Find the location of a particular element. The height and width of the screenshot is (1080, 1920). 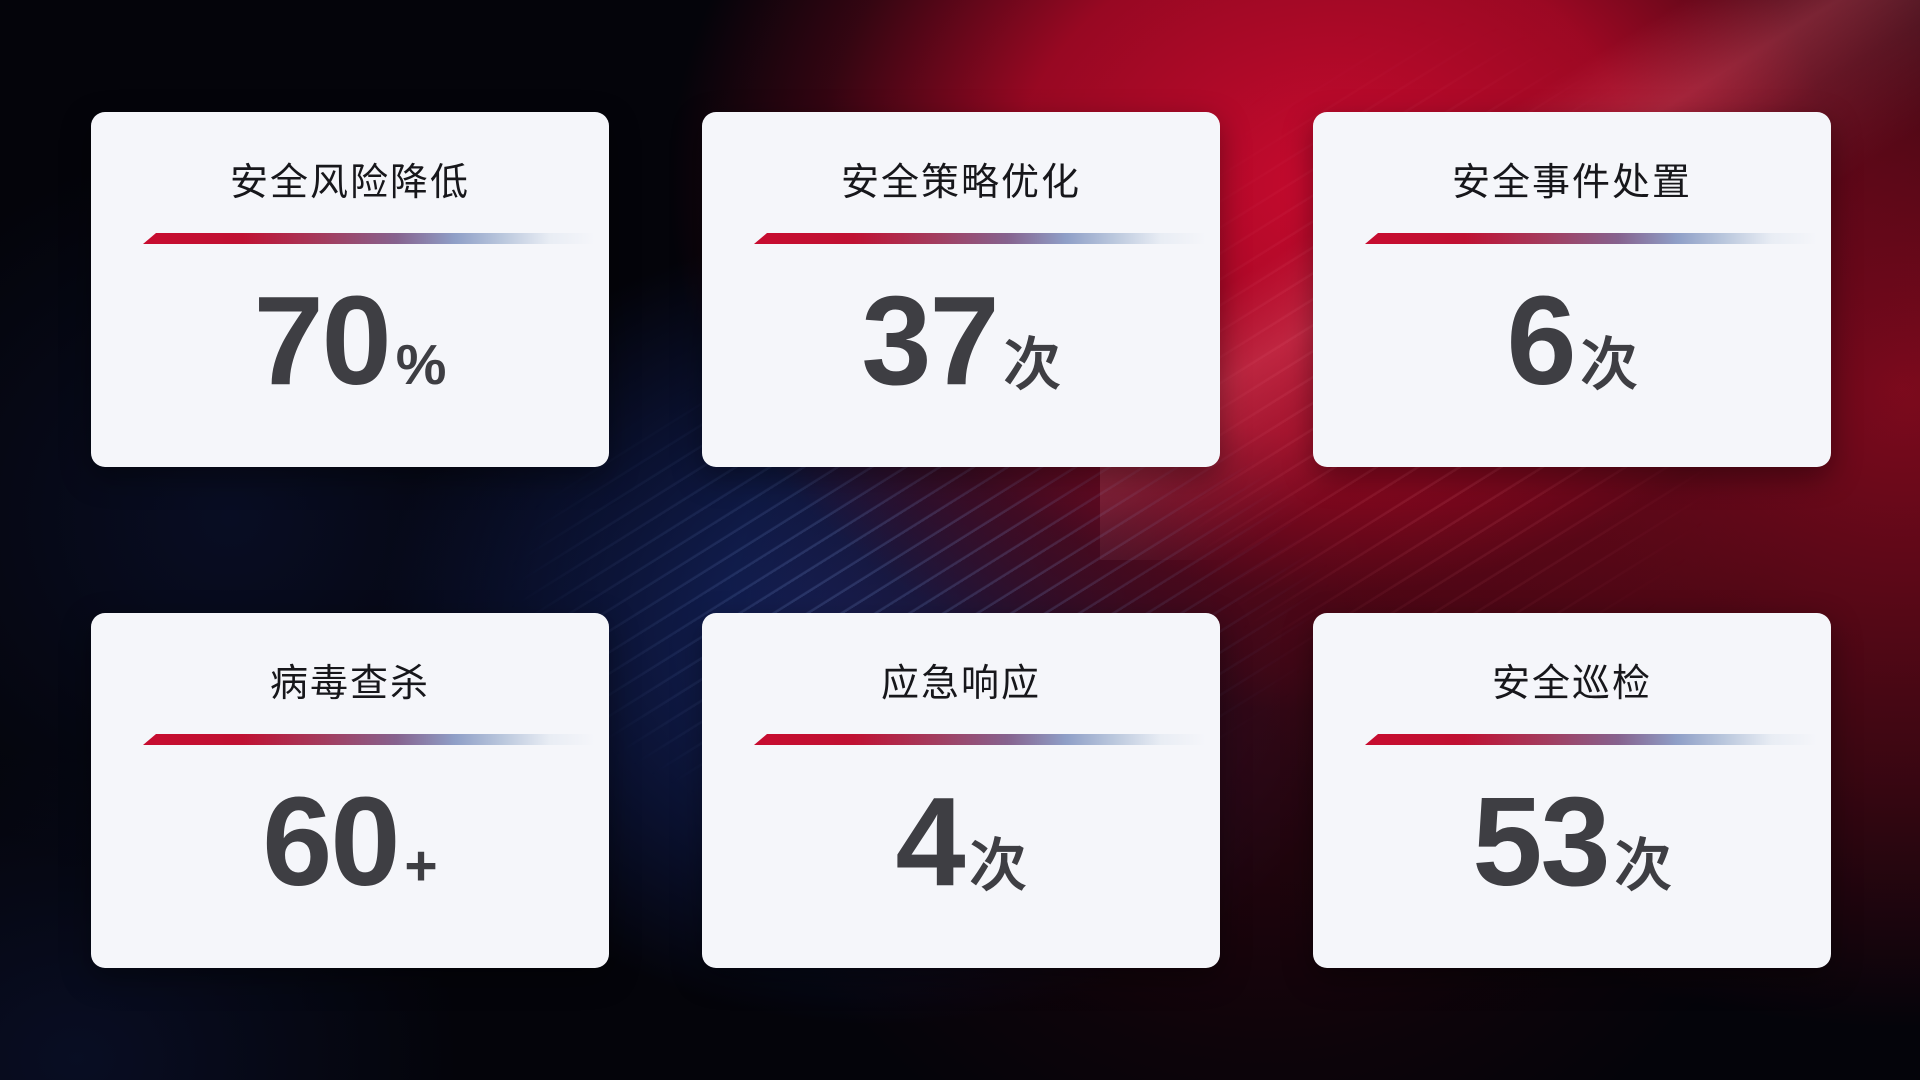

stat-unit: + is located at coordinates (421, 866).